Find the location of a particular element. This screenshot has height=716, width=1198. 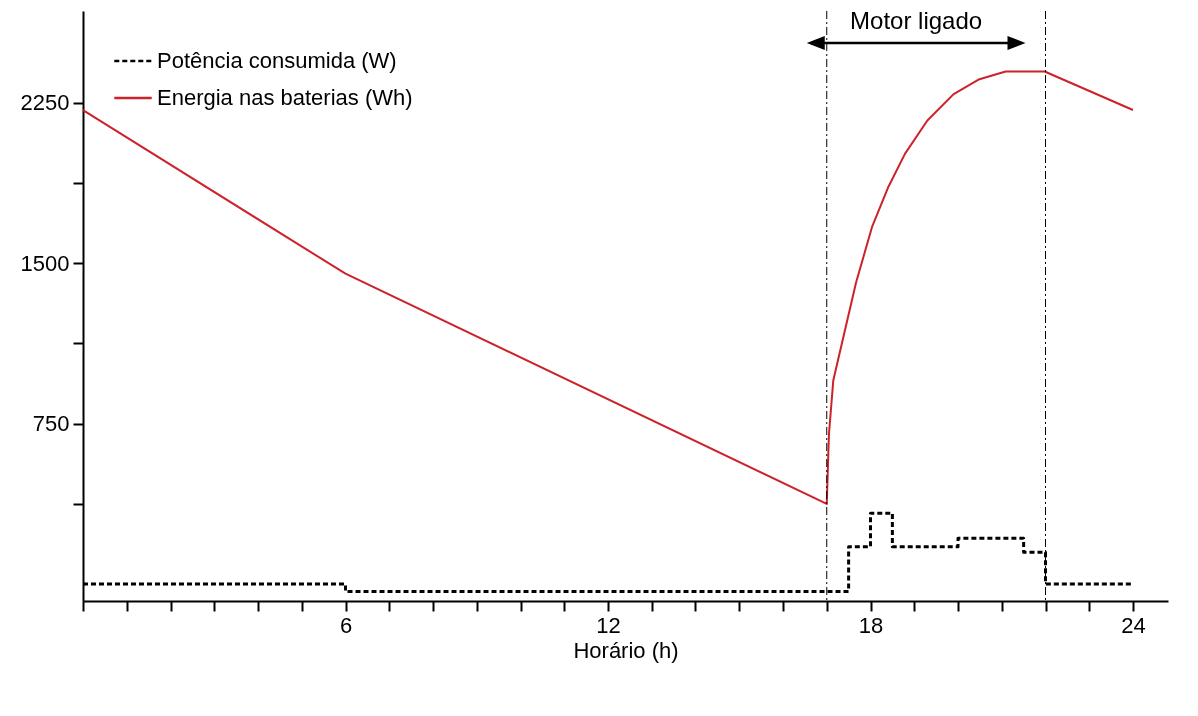

legend-label: Energia nas baterias (Wh) is located at coordinates (285, 97).